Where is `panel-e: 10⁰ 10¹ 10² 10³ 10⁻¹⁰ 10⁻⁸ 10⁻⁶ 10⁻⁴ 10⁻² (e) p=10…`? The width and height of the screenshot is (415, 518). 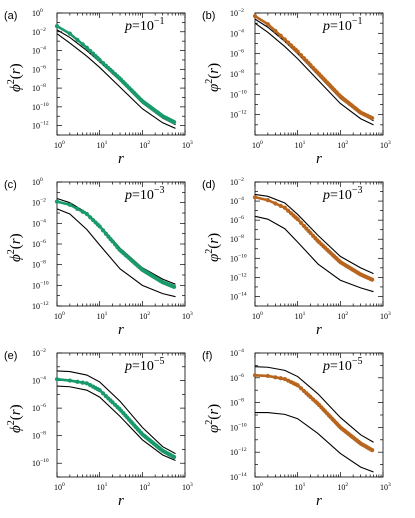 panel-e: 10⁰ 10¹ 10² 10³ 10⁻¹⁰ 10⁻⁸ 10⁻⁶ 10⁻⁴ 10⁻² (e) p=10… is located at coordinates (98, 428).